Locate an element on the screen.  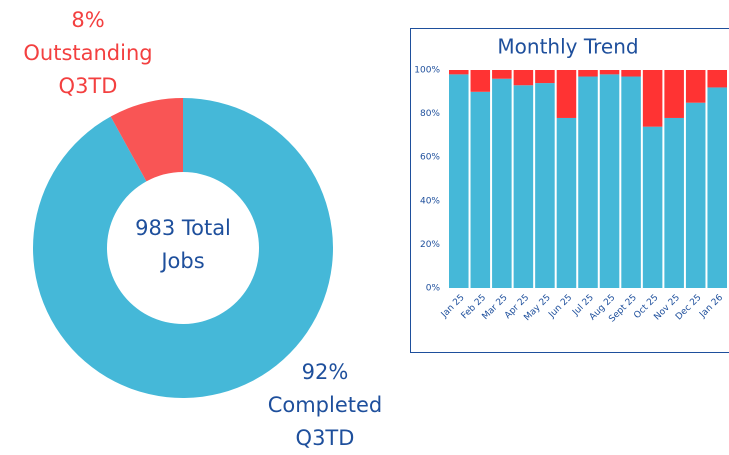
chart-title: Monthly Trend is located at coordinates (567, 47).